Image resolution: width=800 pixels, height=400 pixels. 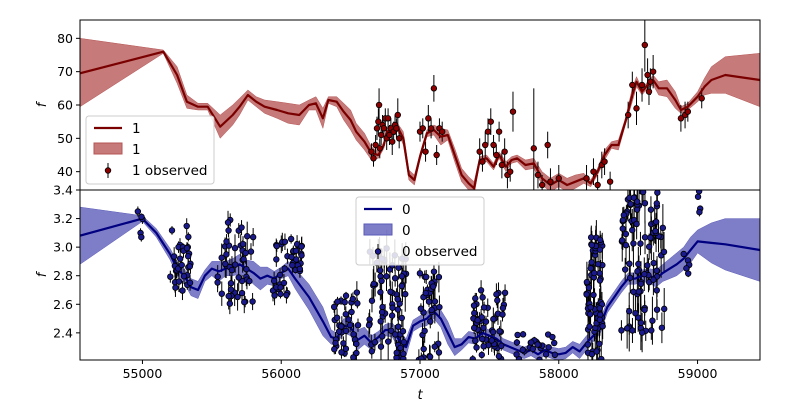 I want to click on y-tick-label: 3.4, so click(x=63, y=190).